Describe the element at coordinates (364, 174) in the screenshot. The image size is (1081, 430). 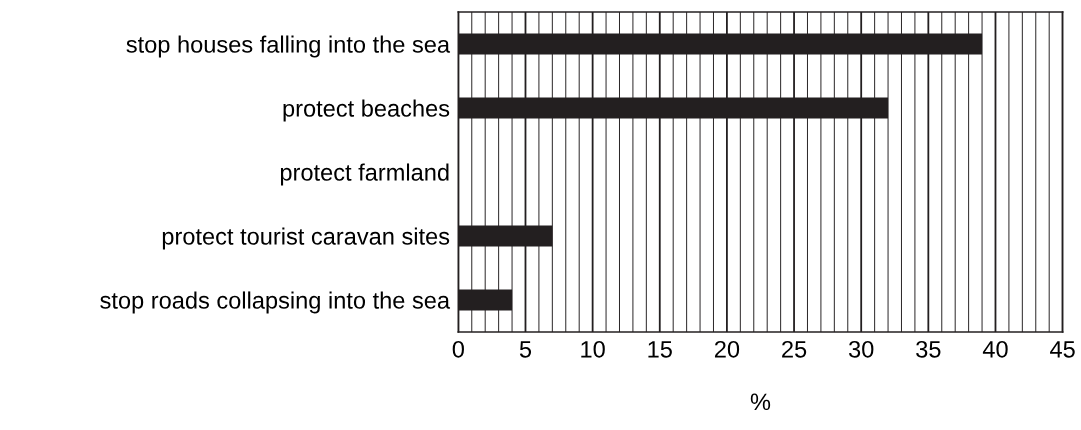
I see `y-tick-label: protect farmland` at that location.